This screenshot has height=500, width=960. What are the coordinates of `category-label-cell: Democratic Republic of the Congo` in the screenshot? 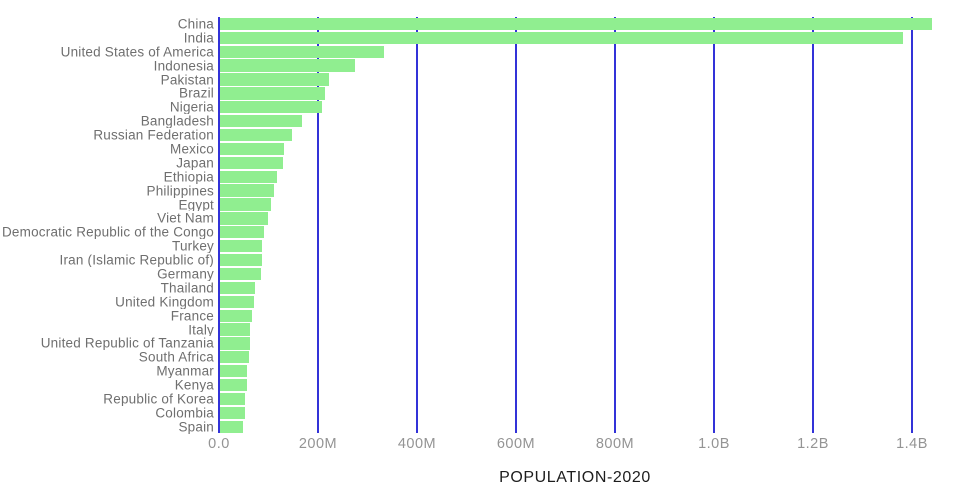 It's located at (109, 232).